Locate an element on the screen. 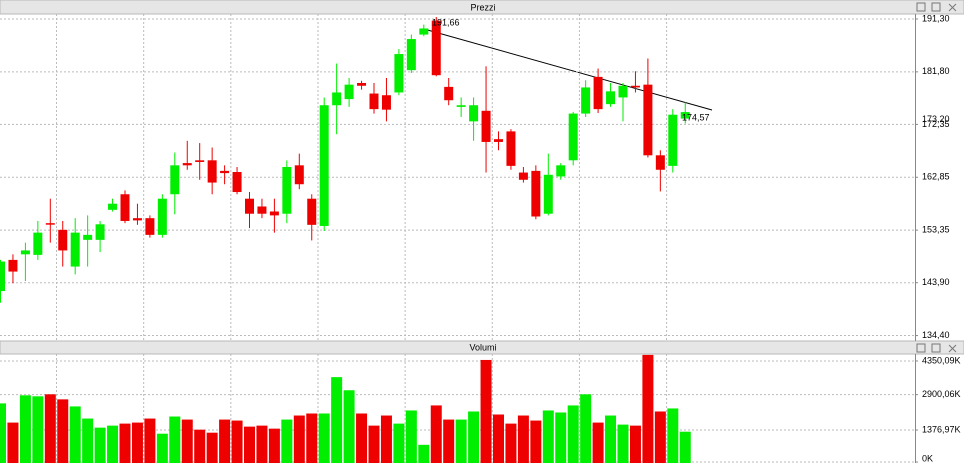 This screenshot has height=463, width=964. y-tick-label: 134,40 is located at coordinates (936, 335).